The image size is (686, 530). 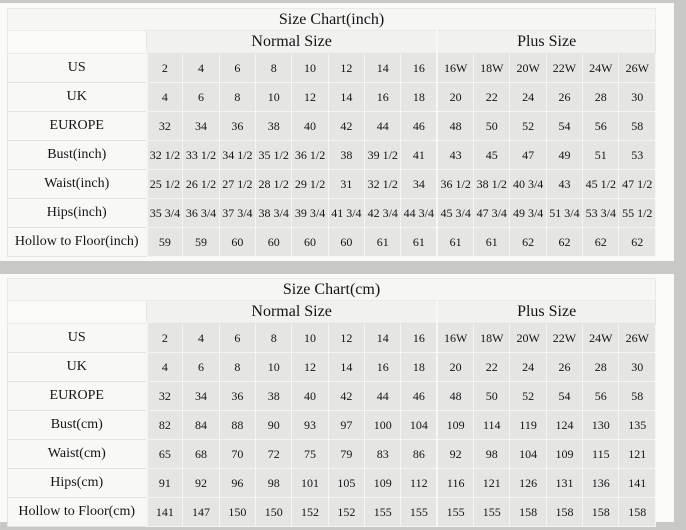 What do you see at coordinates (346, 512) in the screenshot?
I see `size-value-cell: 152` at bounding box center [346, 512].